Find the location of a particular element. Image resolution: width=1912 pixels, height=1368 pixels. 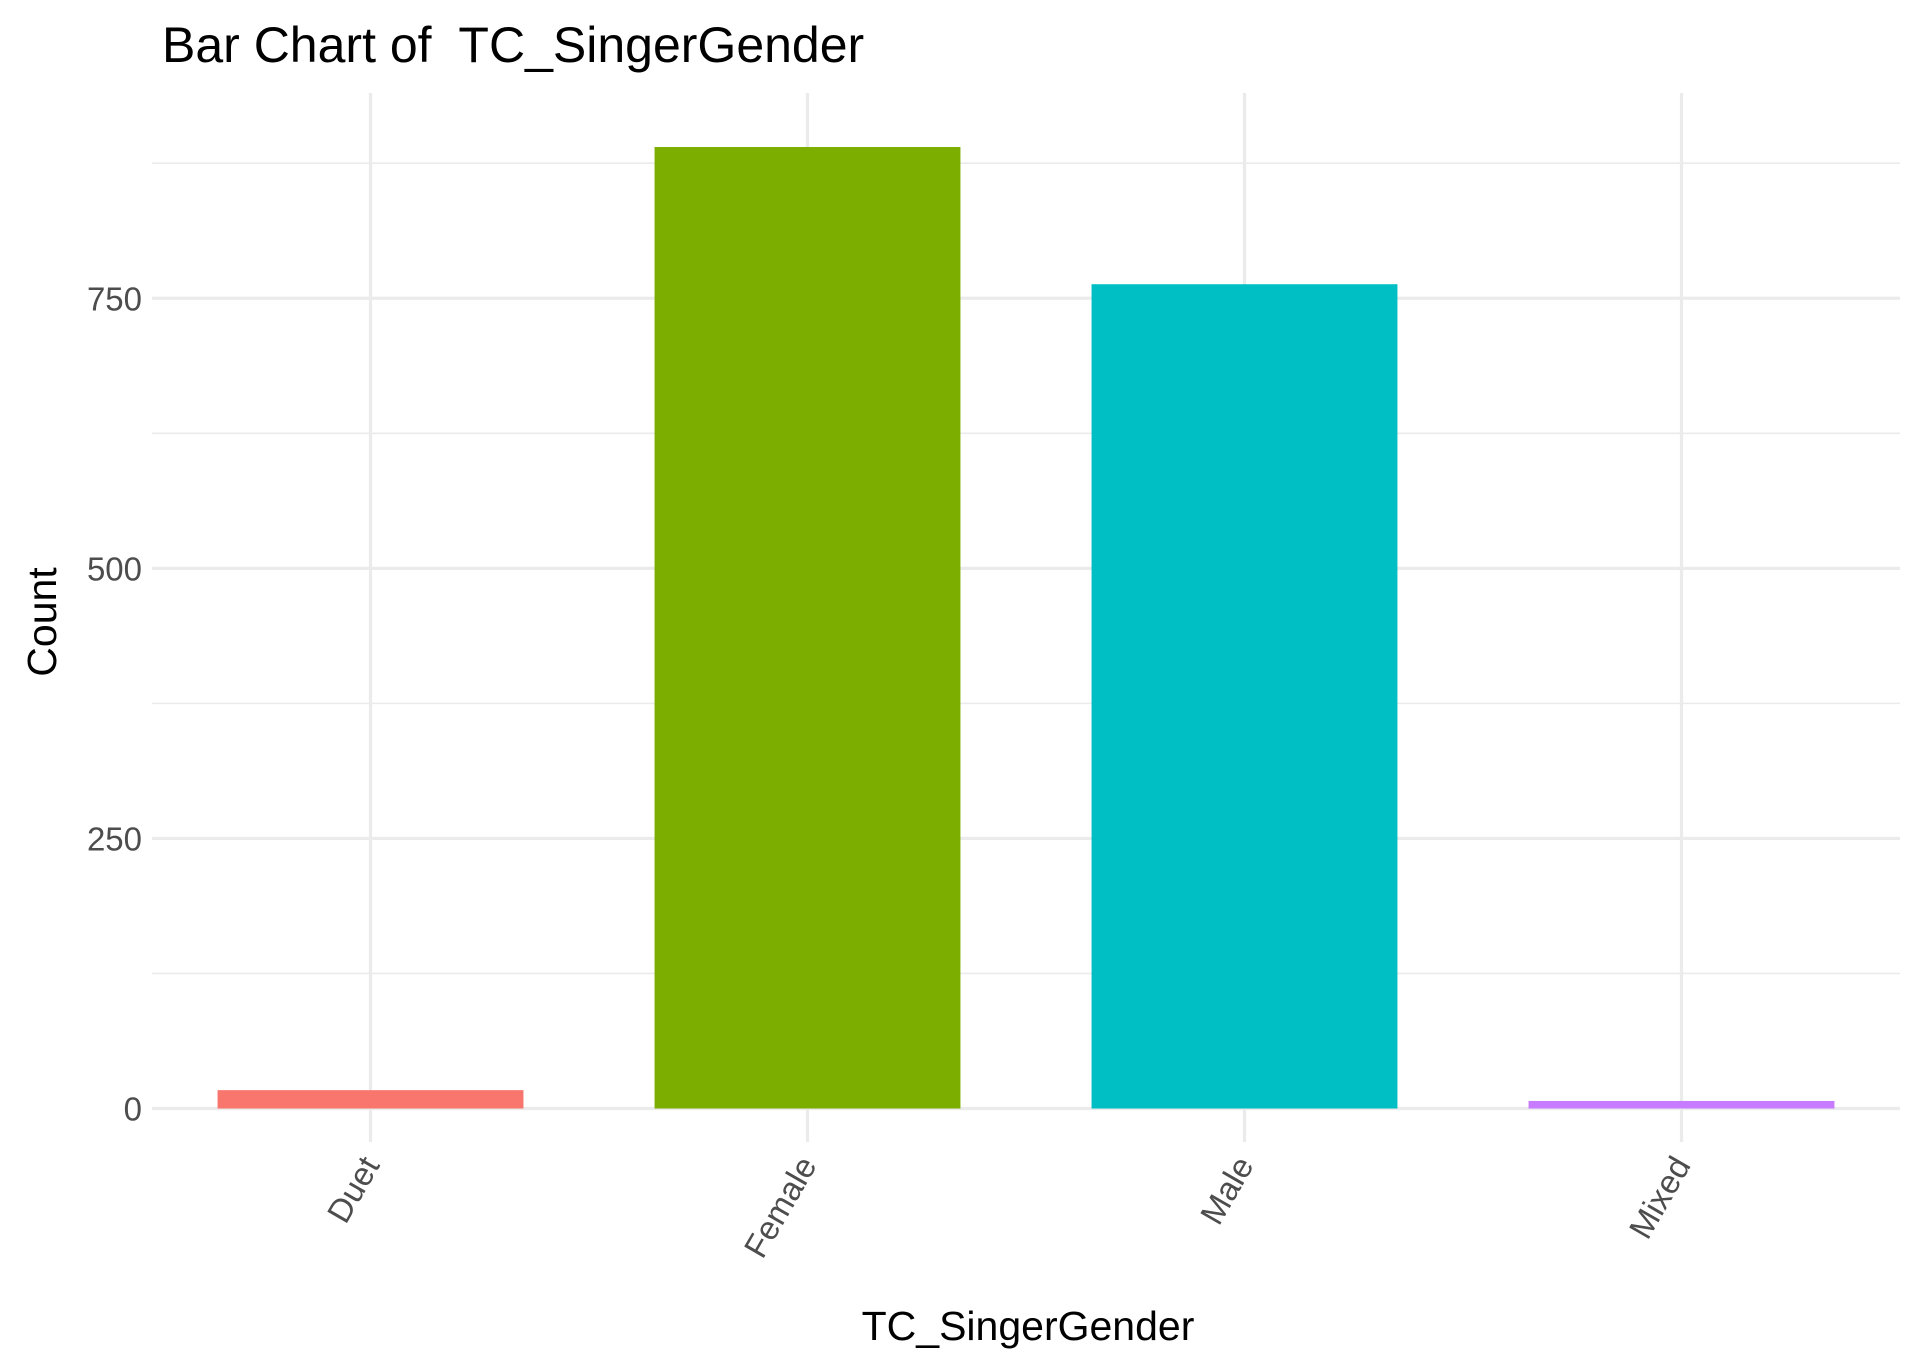

y-tick-label: 250 is located at coordinates (114, 838).